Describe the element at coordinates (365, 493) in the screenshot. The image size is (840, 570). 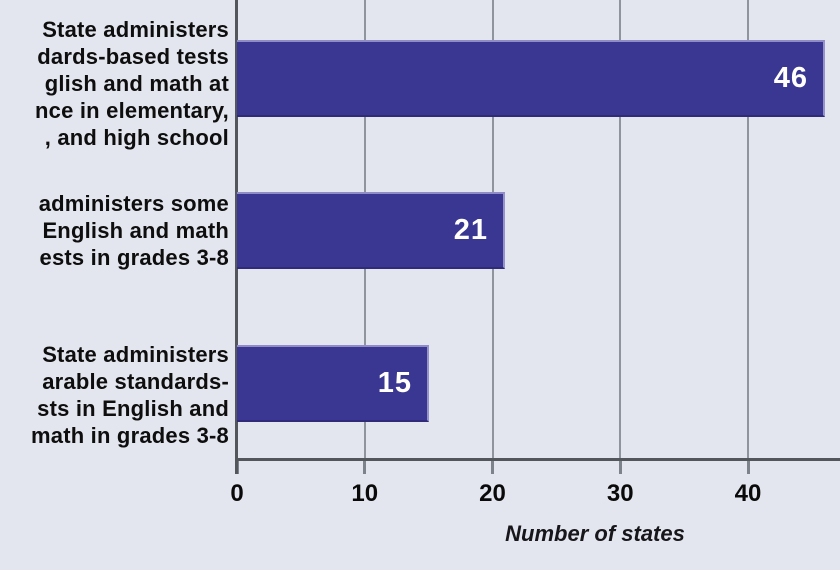
I see `tick-label-10: 10` at that location.